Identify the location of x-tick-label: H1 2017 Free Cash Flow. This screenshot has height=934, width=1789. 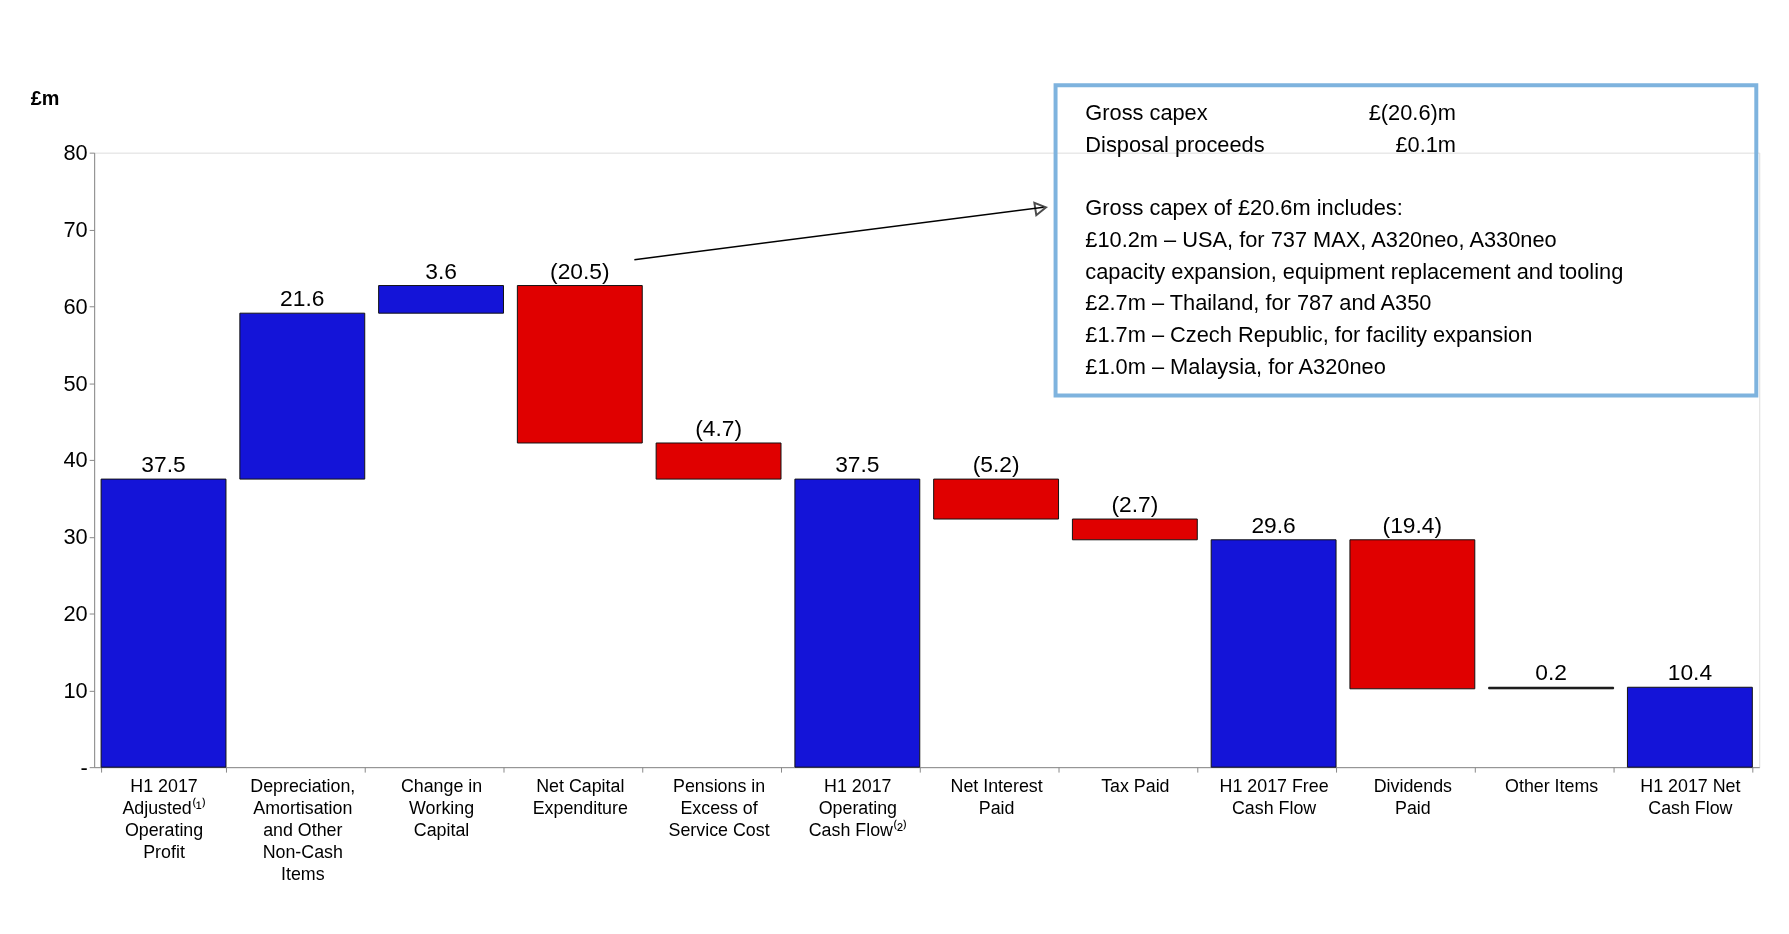
(1274, 797).